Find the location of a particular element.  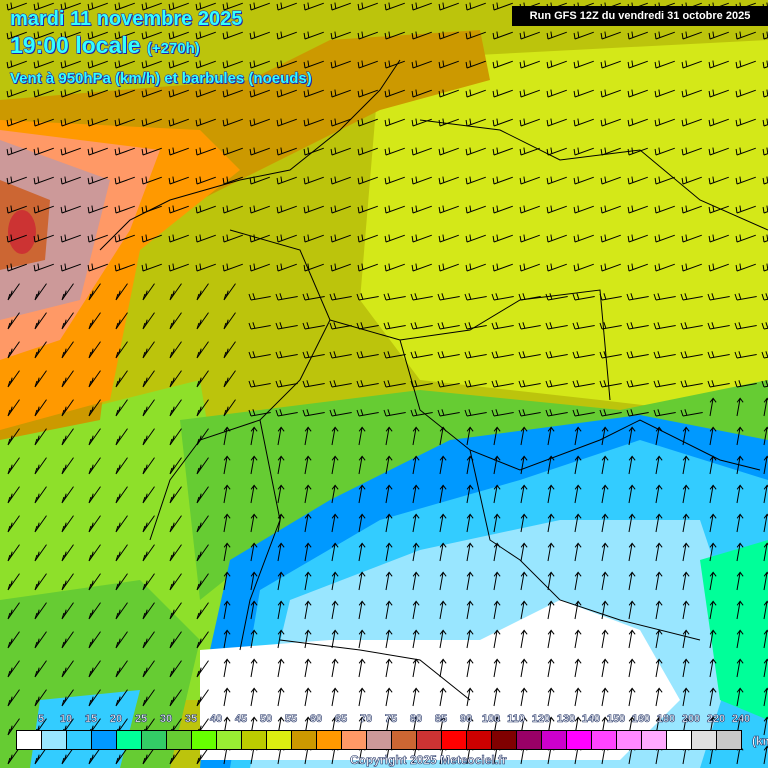

legend-label: 20 is located at coordinates (116, 719).